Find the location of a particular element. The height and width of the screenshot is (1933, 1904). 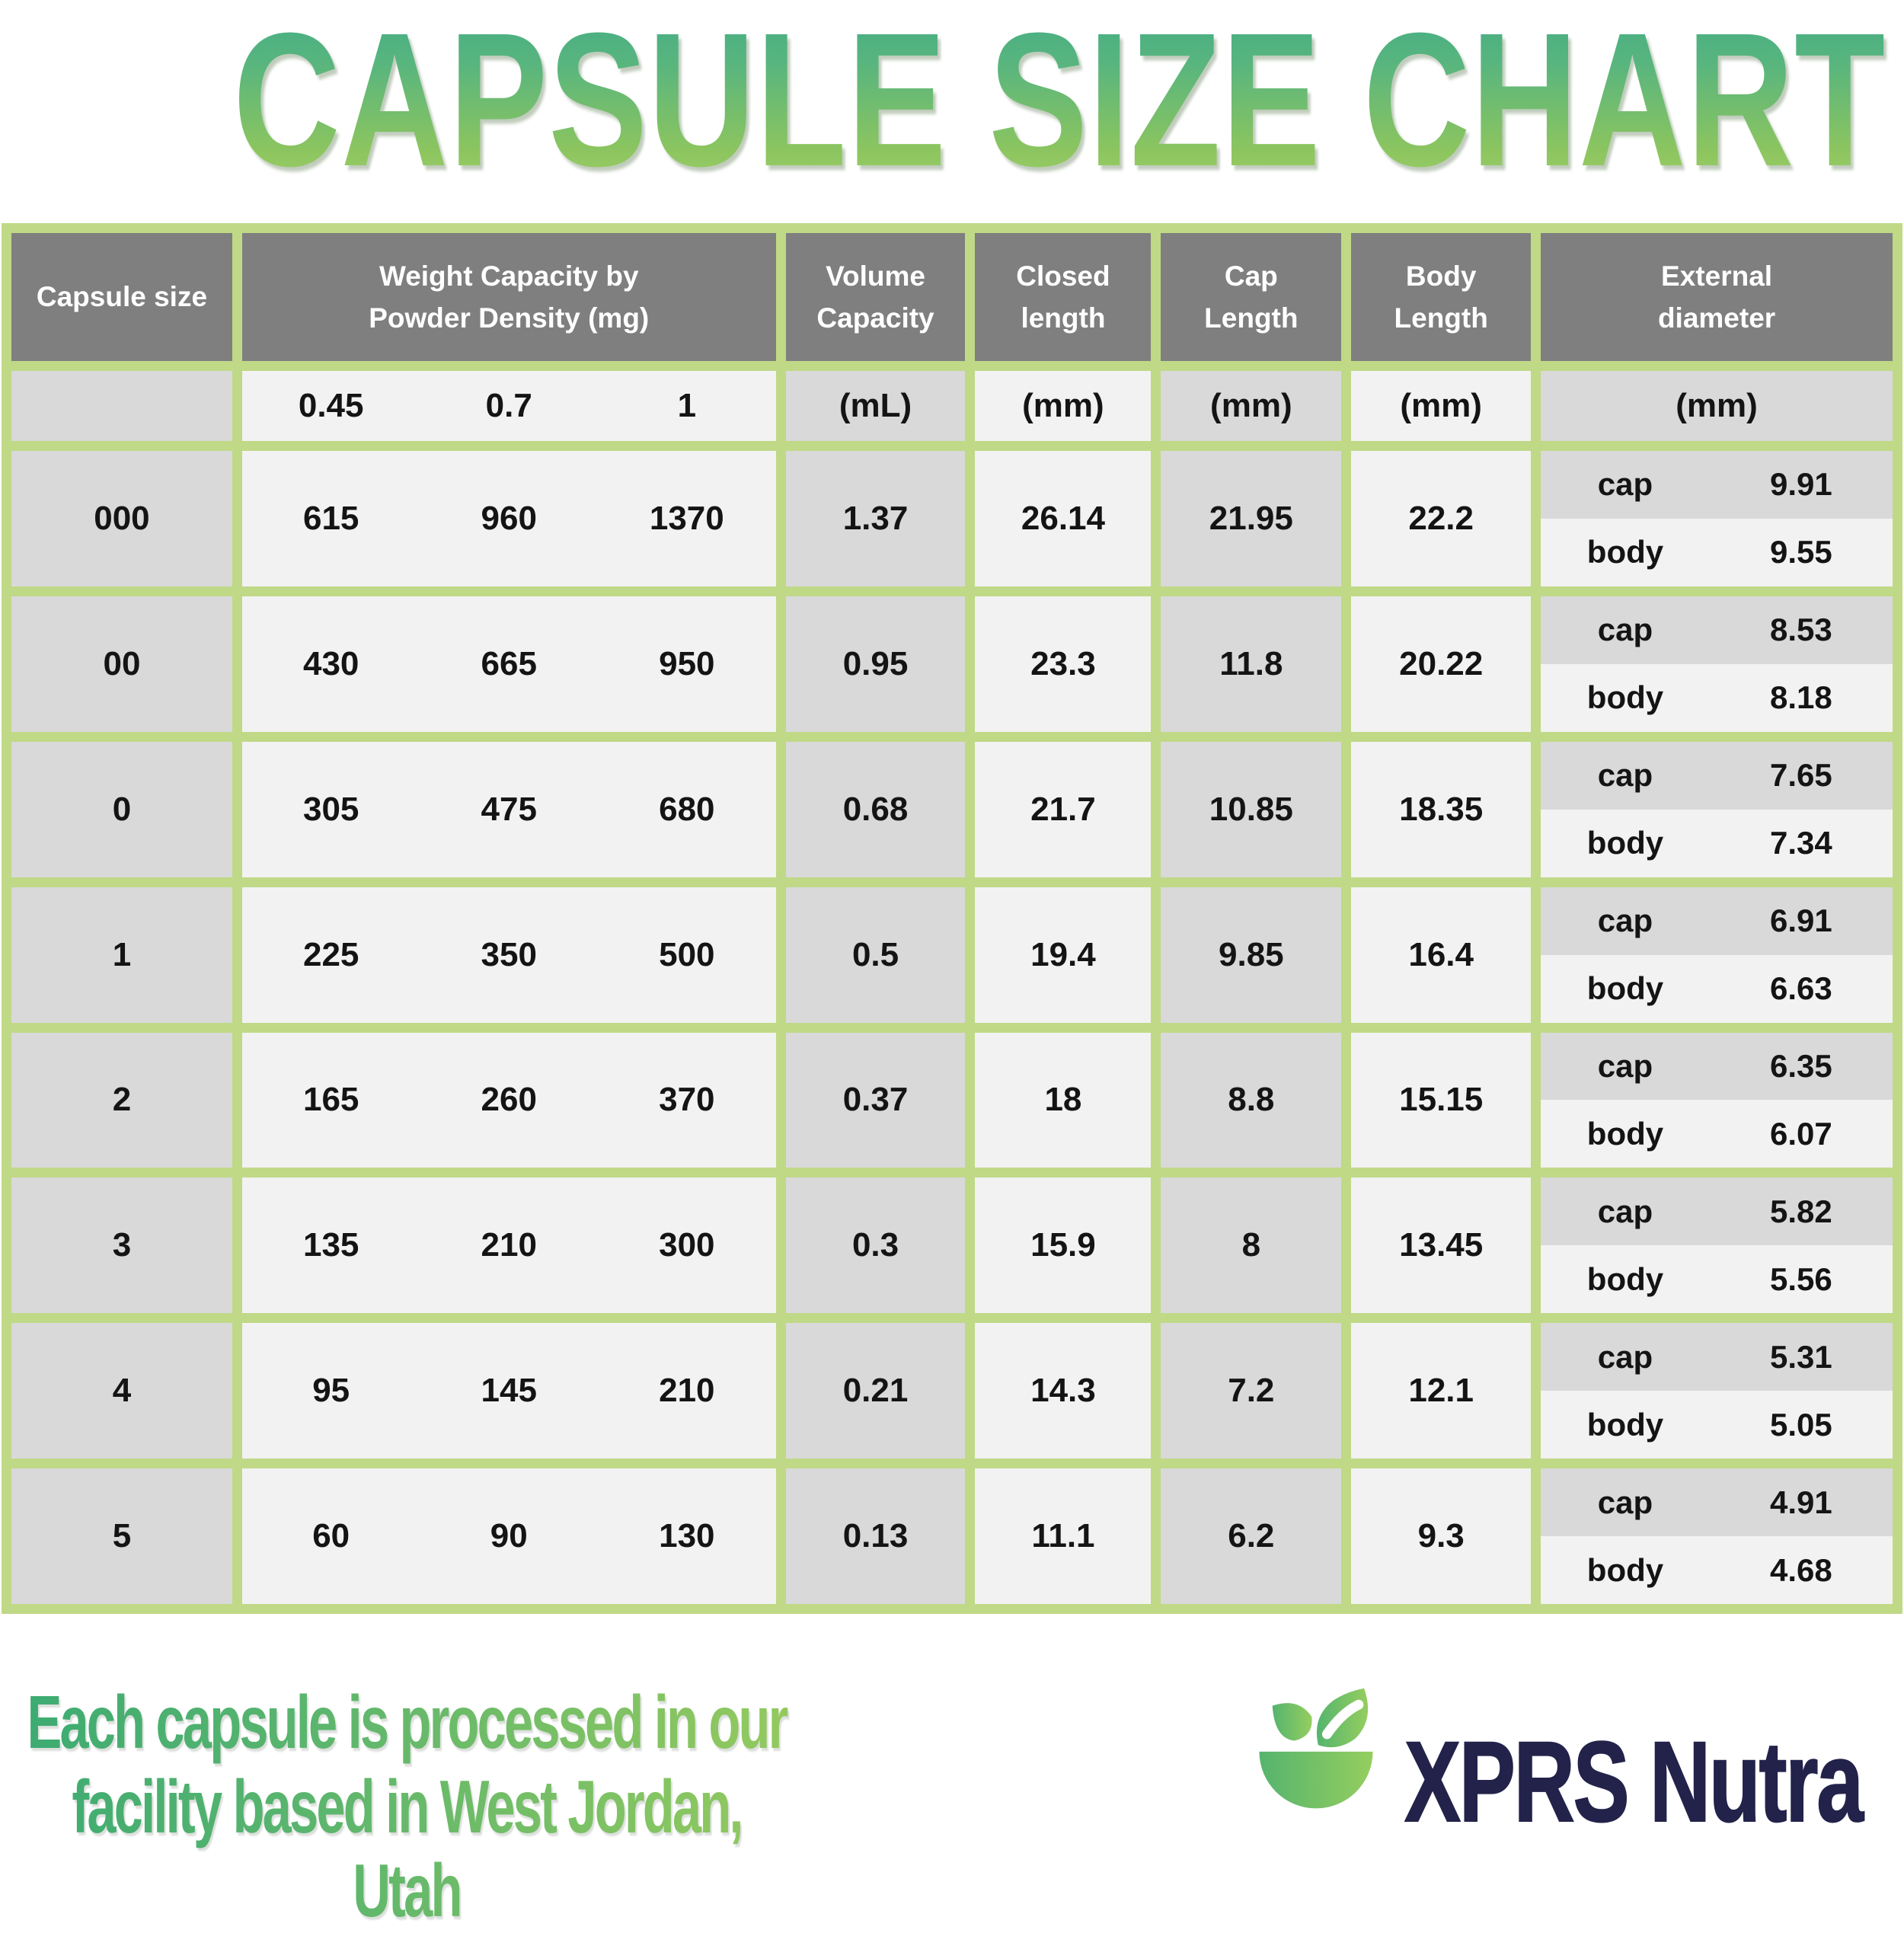

external-diameter-cell: cap 9.91 body 9.55 is located at coordinates (1717, 519).